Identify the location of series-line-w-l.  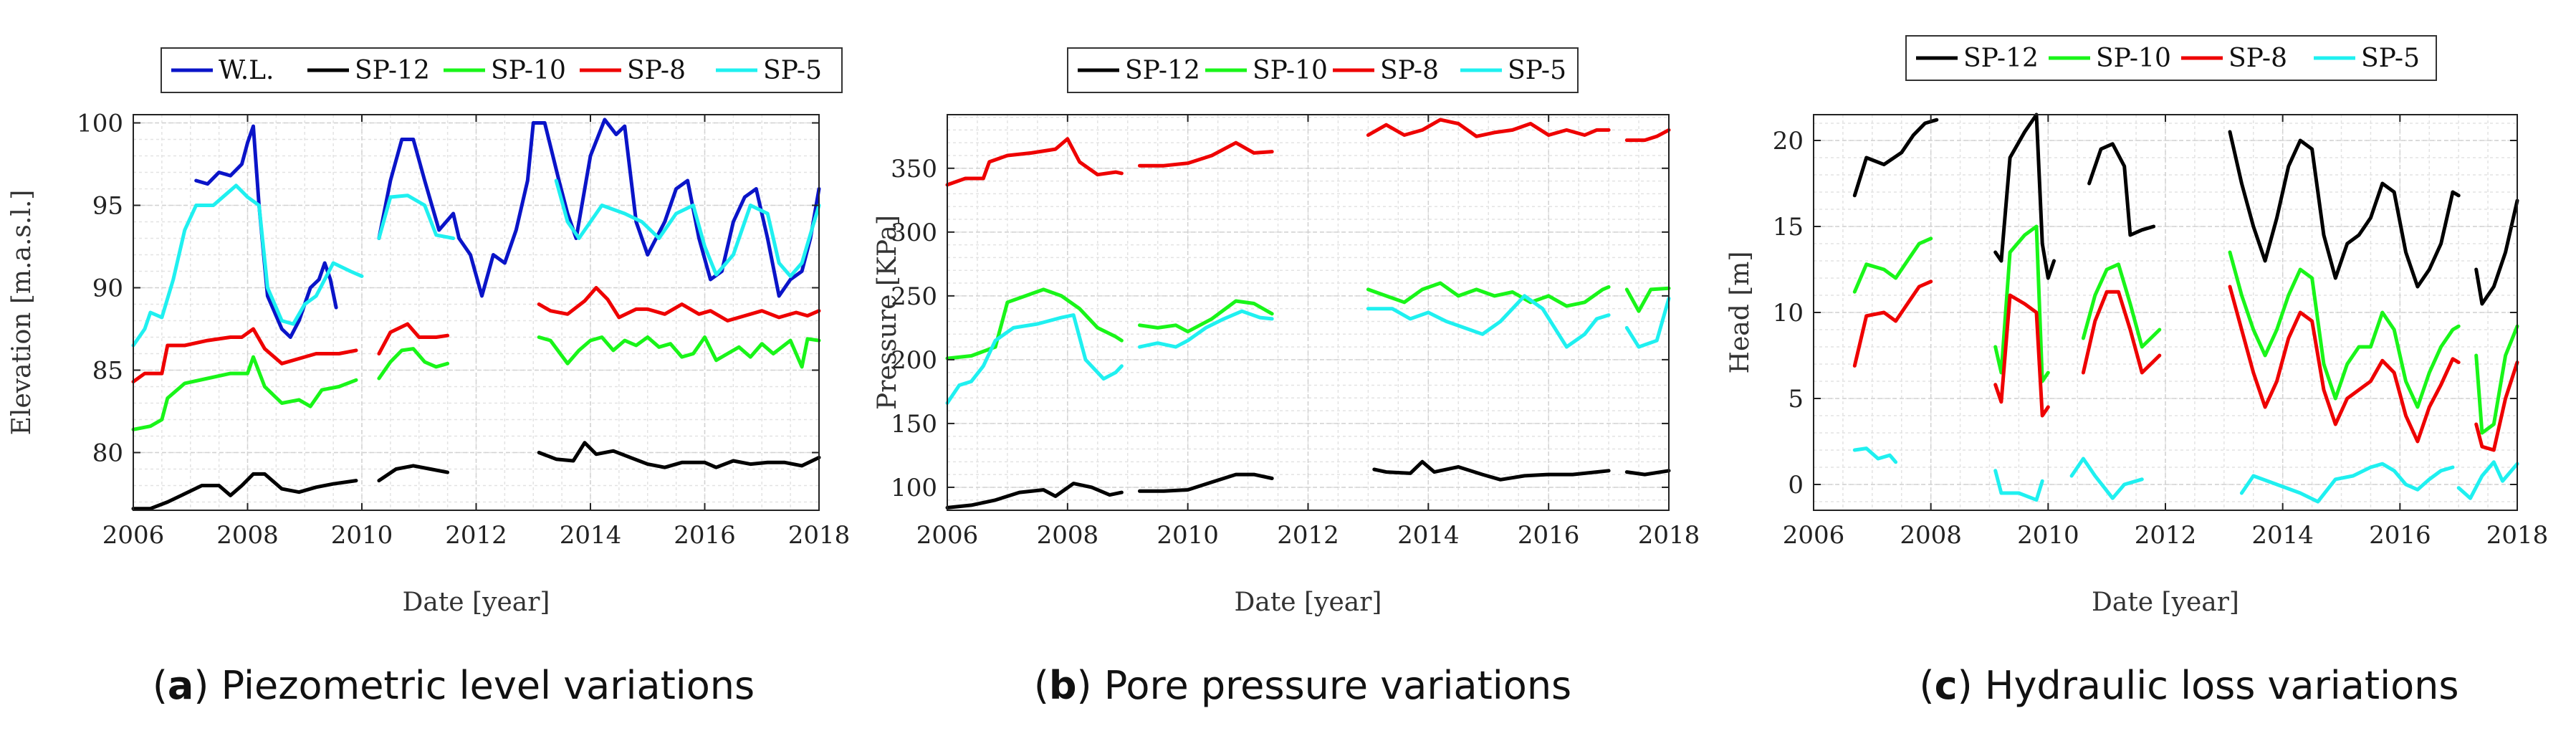
(266, 231).